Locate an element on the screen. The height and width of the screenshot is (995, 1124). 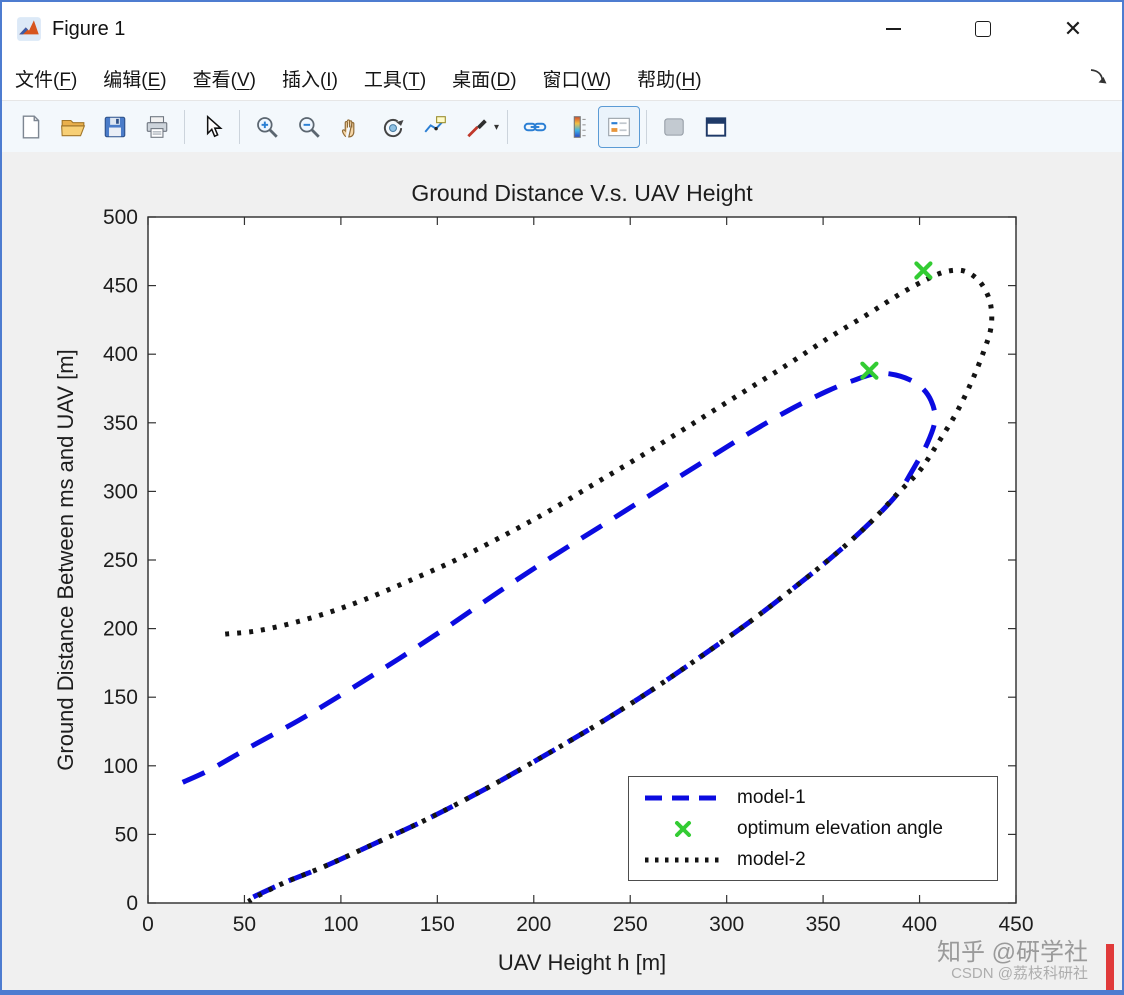
legend-icon is located at coordinates (619, 127).